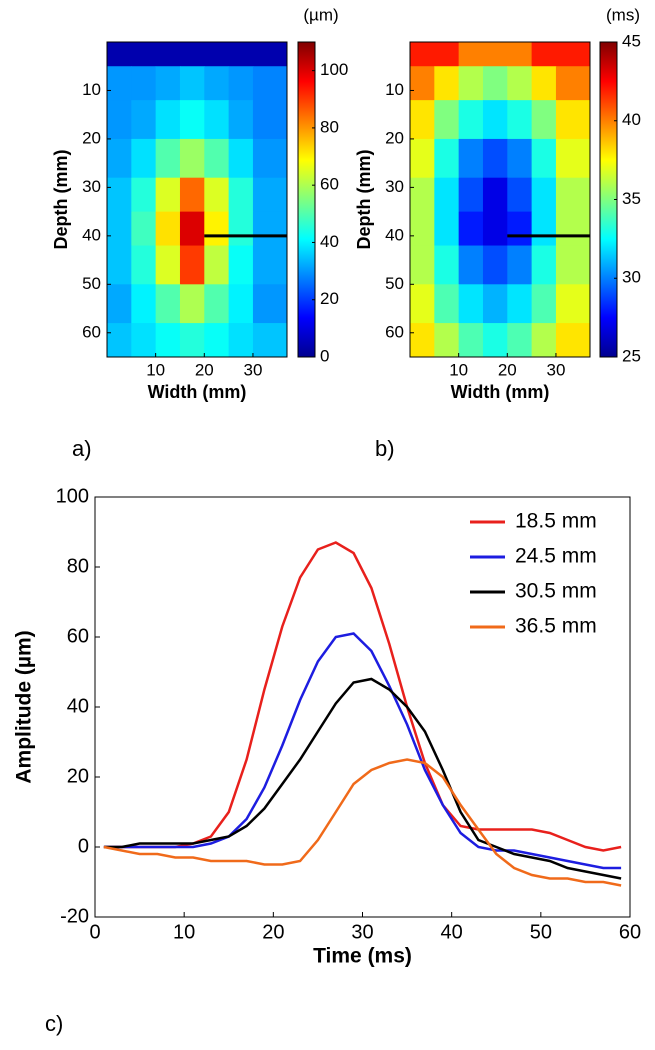 The image size is (655, 1050). What do you see at coordinates (631, 40) in the screenshot?
I see `colorbar-tick-label: 45` at bounding box center [631, 40].